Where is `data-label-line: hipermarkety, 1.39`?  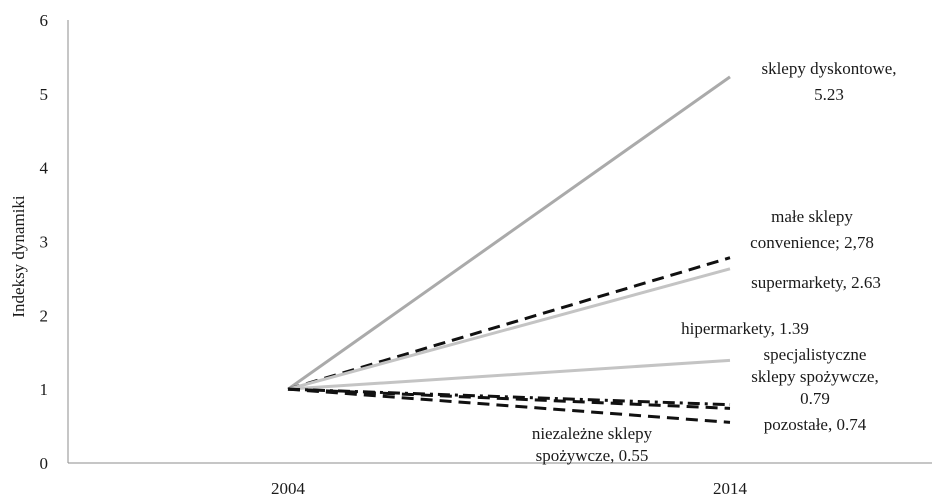
data-label-line: hipermarkety, 1.39 is located at coordinates (745, 328).